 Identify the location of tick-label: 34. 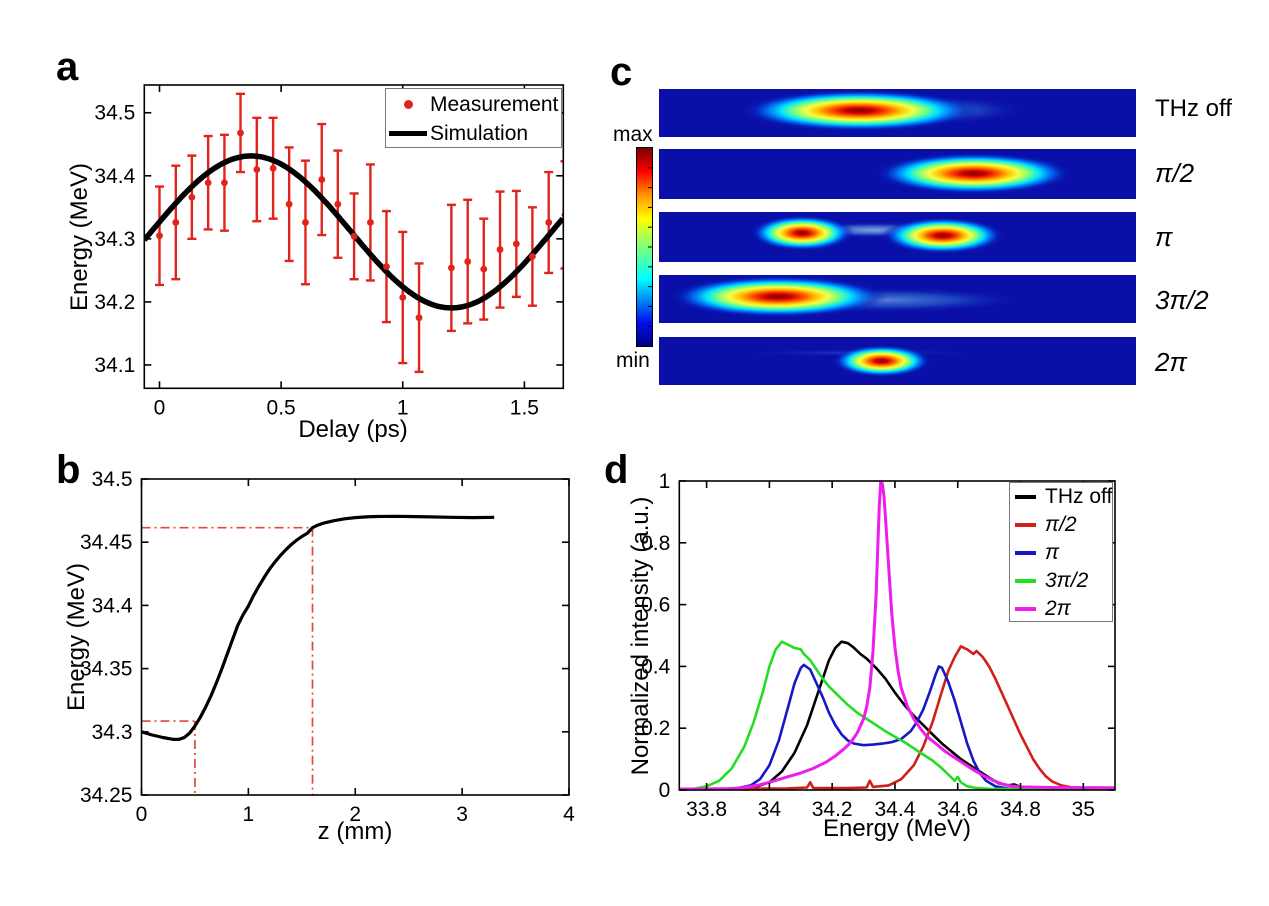
(770, 809).